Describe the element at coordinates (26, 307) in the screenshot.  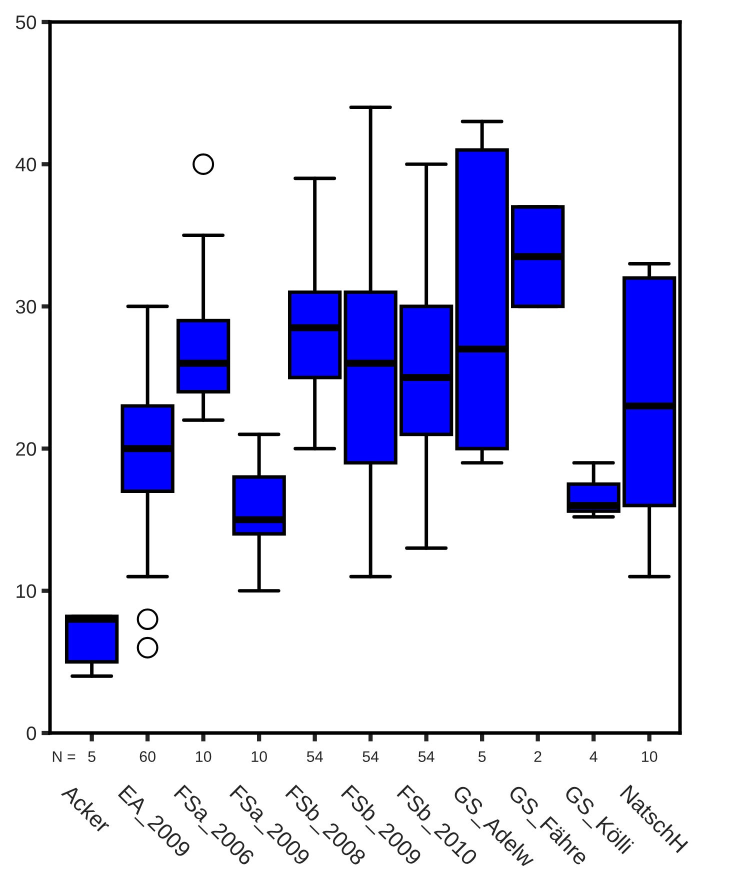
I see `y-tick-label: 30` at that location.